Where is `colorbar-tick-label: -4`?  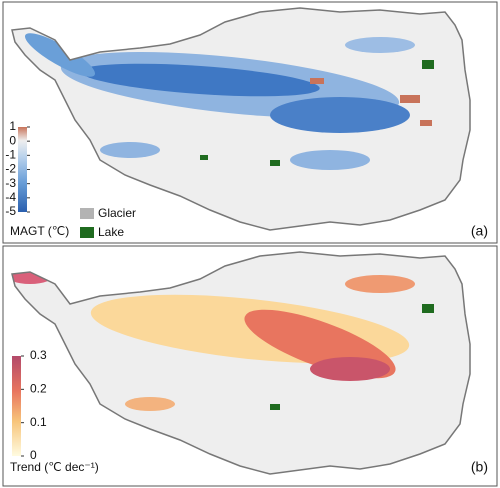 colorbar-tick-label: -4 is located at coordinates (10, 197).